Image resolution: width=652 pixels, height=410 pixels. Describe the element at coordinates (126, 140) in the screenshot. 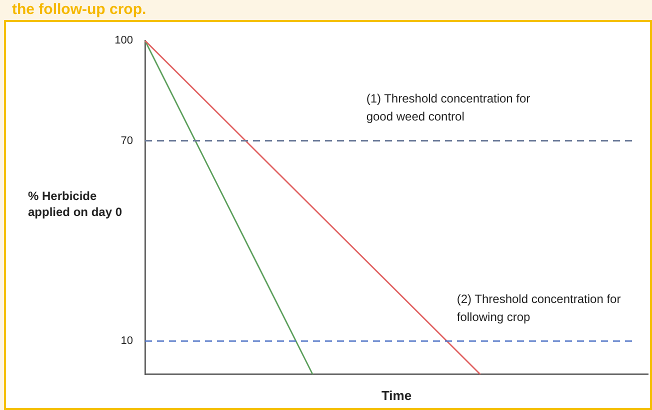

I see `y-tick-label: 70` at that location.